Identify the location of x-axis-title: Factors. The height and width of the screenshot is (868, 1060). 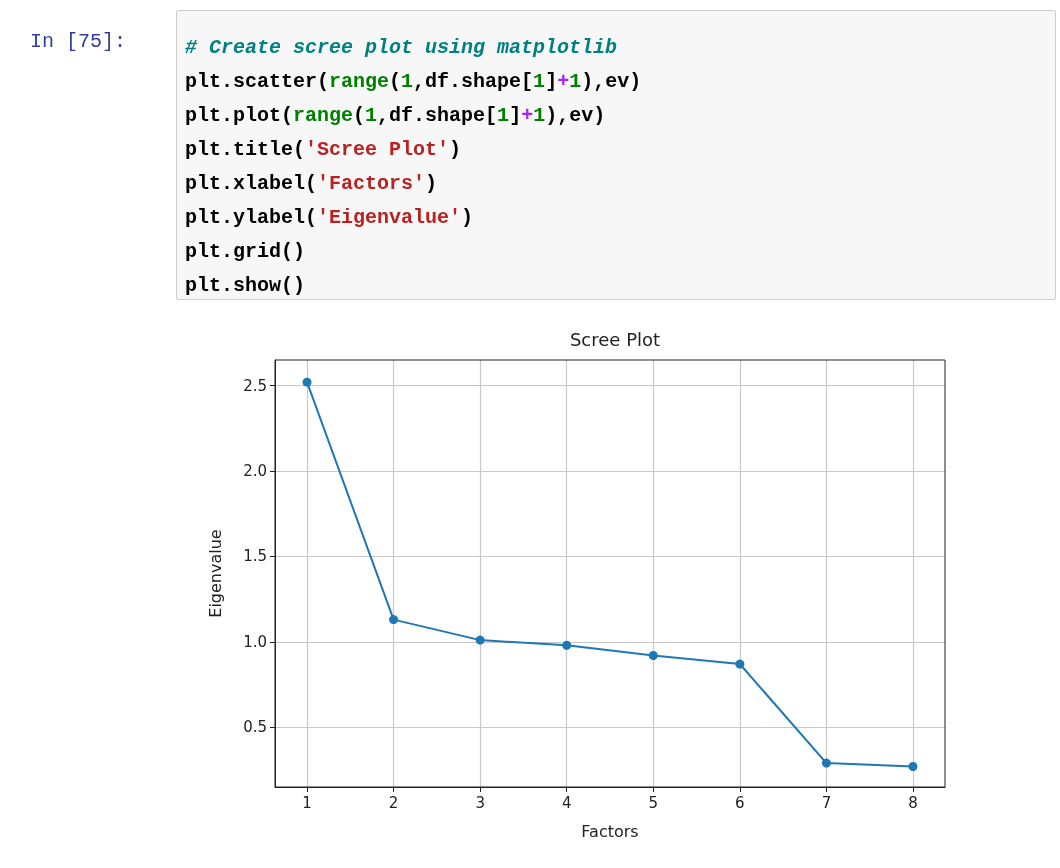
(610, 831).